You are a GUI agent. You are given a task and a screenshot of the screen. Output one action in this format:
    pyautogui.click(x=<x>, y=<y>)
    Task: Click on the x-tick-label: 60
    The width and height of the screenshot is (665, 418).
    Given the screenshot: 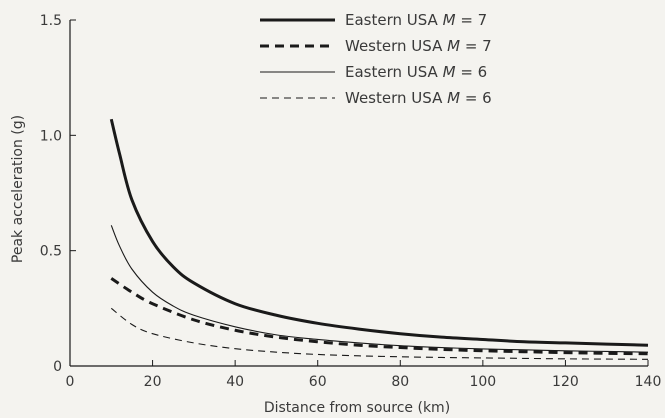 What is the action you would take?
    pyautogui.click(x=318, y=382)
    